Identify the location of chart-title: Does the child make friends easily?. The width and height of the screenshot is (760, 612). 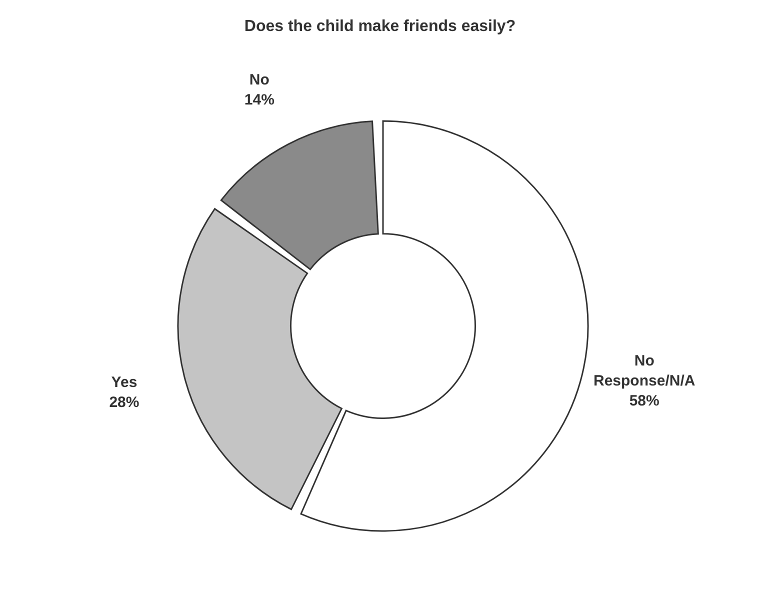
(380, 26).